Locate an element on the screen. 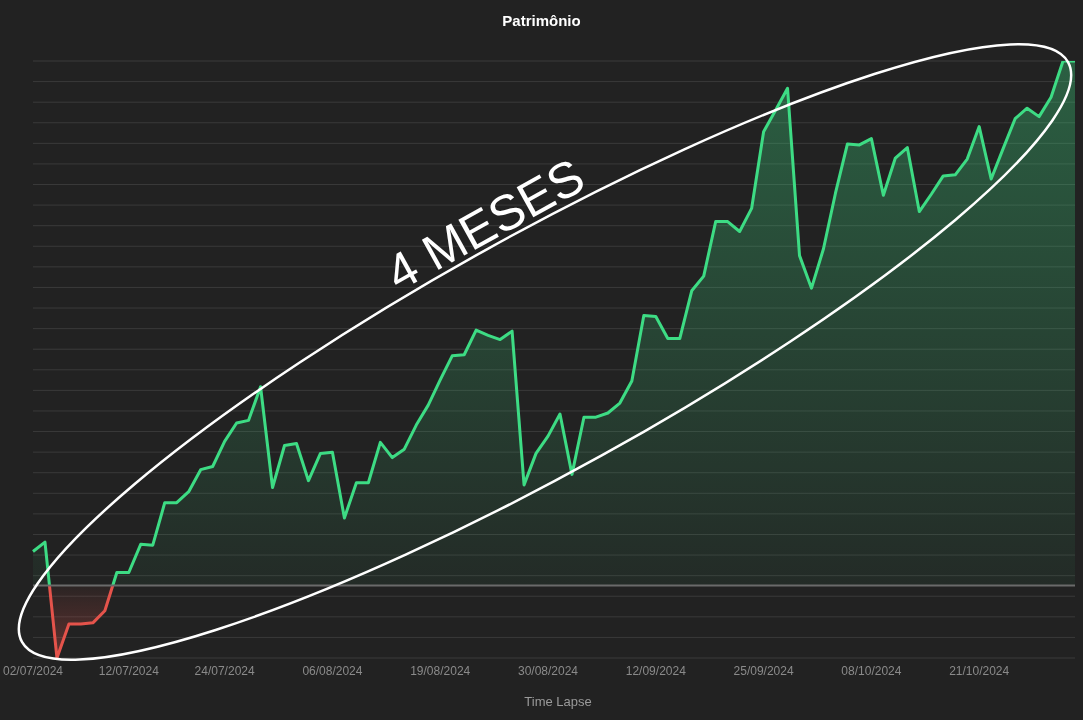  x-tick-label: 21/10/2024 is located at coordinates (979, 670).